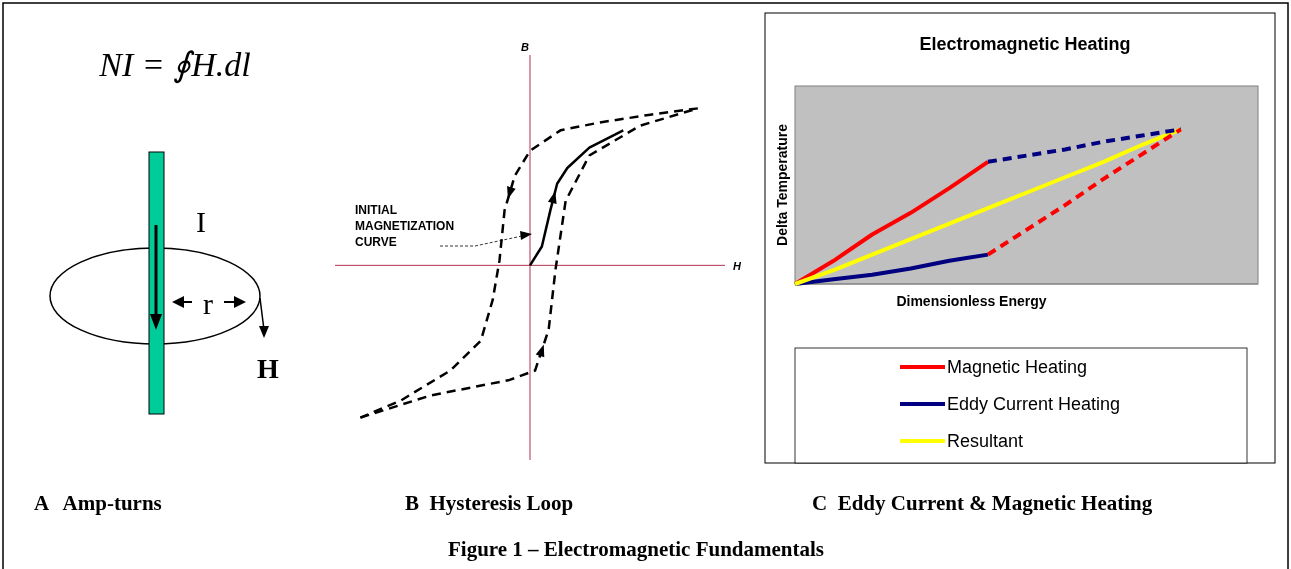 This screenshot has height=569, width=1291. Describe the element at coordinates (201, 221) in the screenshot. I see `text: I` at that location.